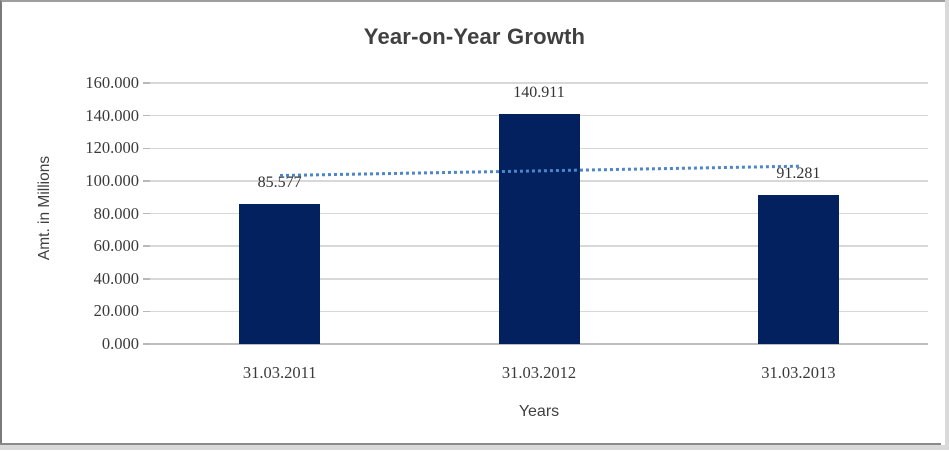 The width and height of the screenshot is (949, 452). Describe the element at coordinates (279, 183) in the screenshot. I see `bar-value-label: 85.577` at that location.